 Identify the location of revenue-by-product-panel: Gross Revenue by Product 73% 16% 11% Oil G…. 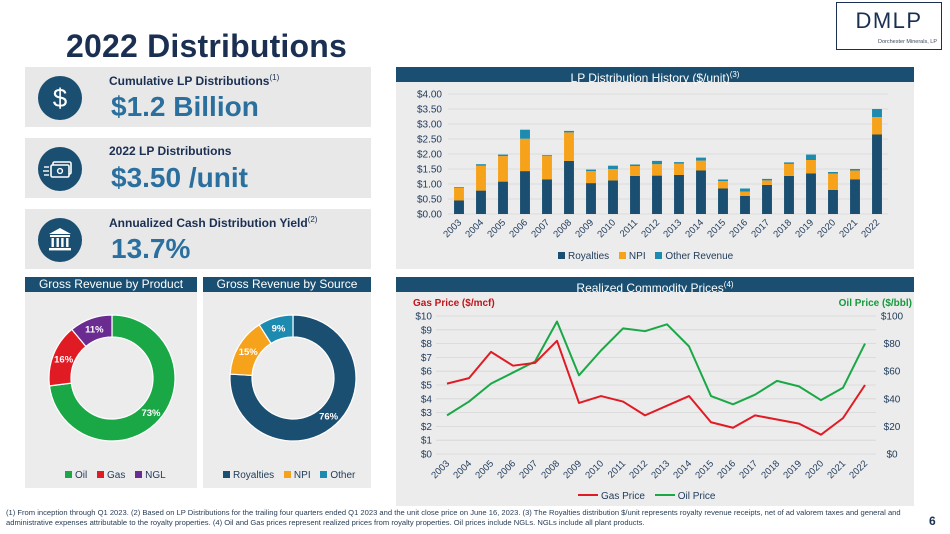
(111, 382).